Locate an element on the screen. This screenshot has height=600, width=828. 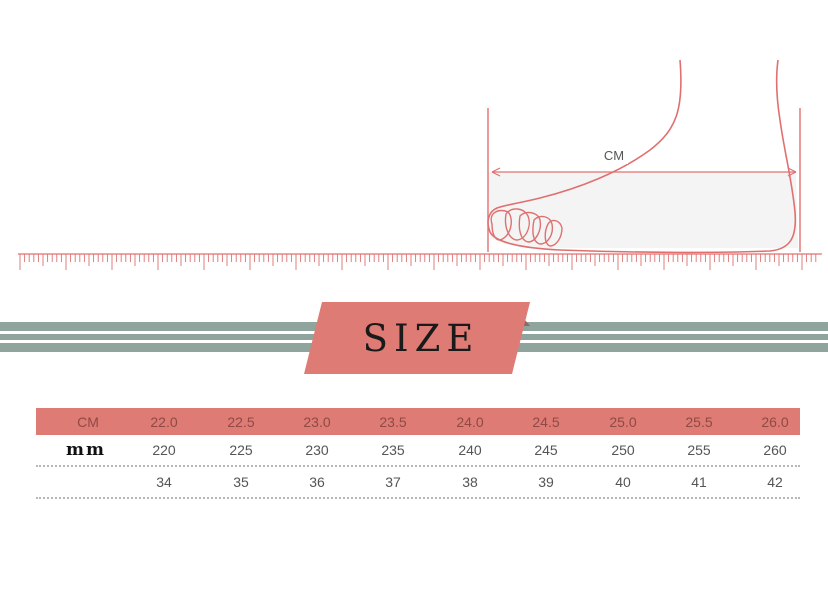
cm-row-label: CM is located at coordinates (88, 421).